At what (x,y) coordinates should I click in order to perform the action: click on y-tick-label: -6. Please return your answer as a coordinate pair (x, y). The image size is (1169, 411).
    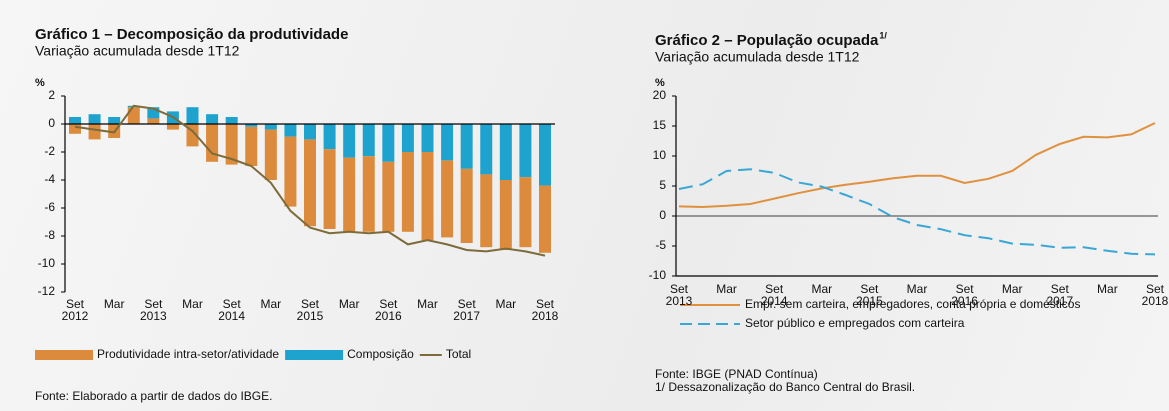
    Looking at the image, I should click on (49, 207).